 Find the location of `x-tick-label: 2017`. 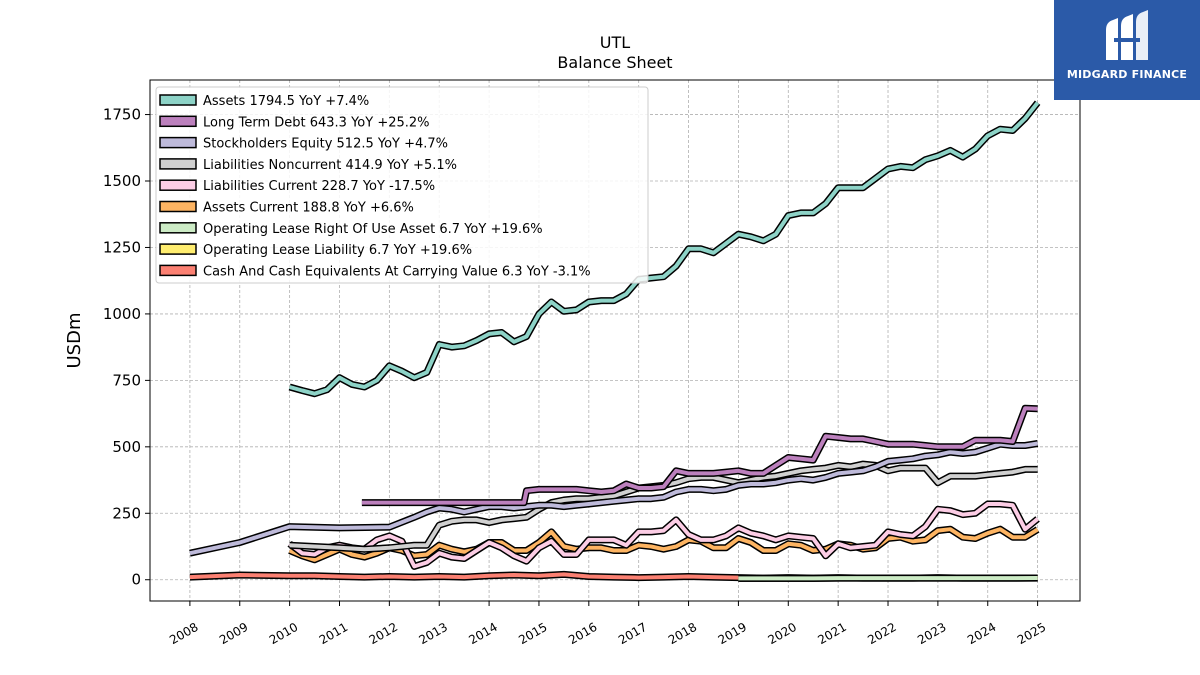

x-tick-label: 2017 is located at coordinates (632, 633).